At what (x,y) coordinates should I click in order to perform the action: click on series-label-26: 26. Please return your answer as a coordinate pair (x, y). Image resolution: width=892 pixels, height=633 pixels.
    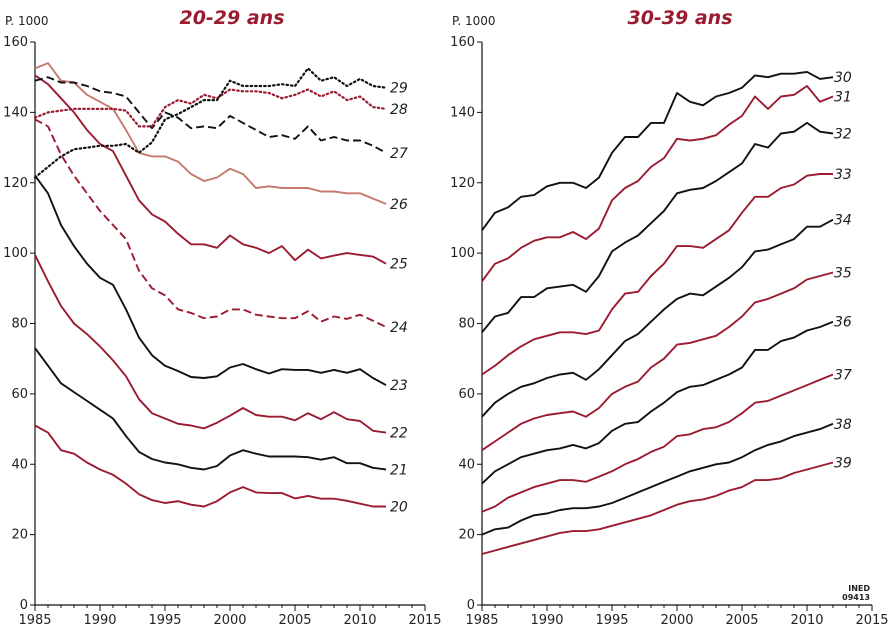
    Looking at the image, I should click on (399, 205).